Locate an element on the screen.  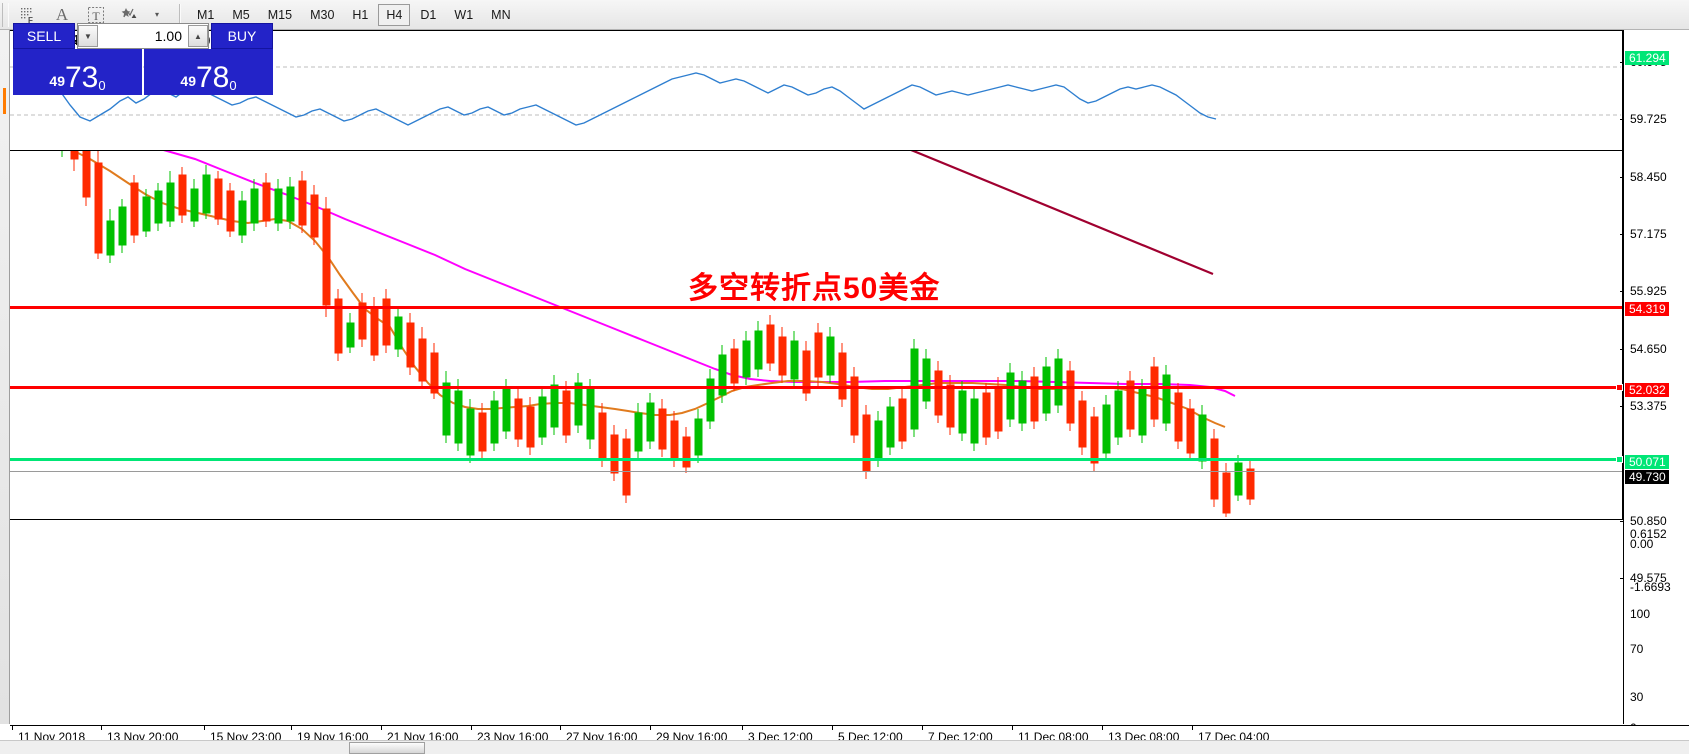
svg-text: T is located at coordinates (96, 16).